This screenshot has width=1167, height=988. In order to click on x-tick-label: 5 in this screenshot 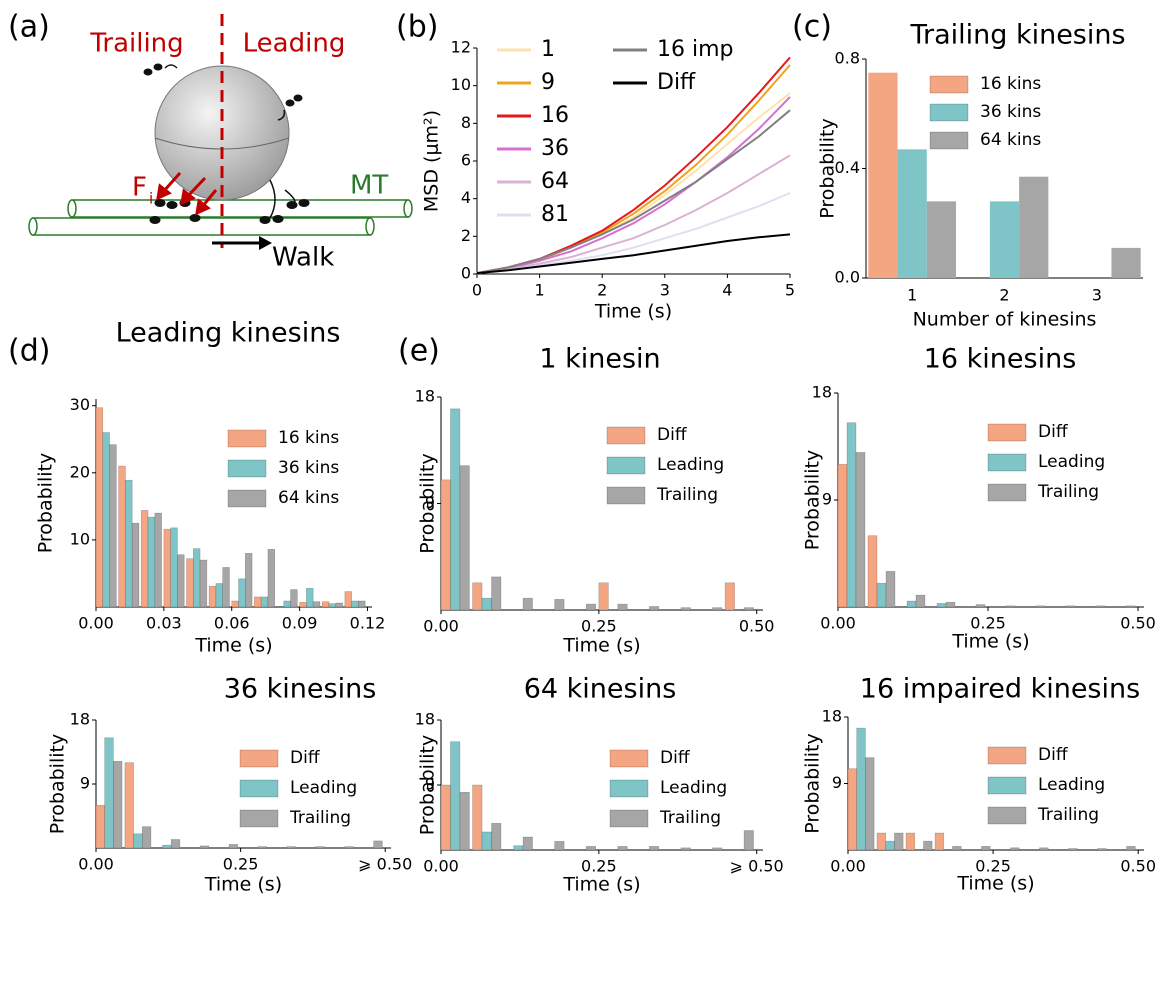, I will do `click(790, 290)`.